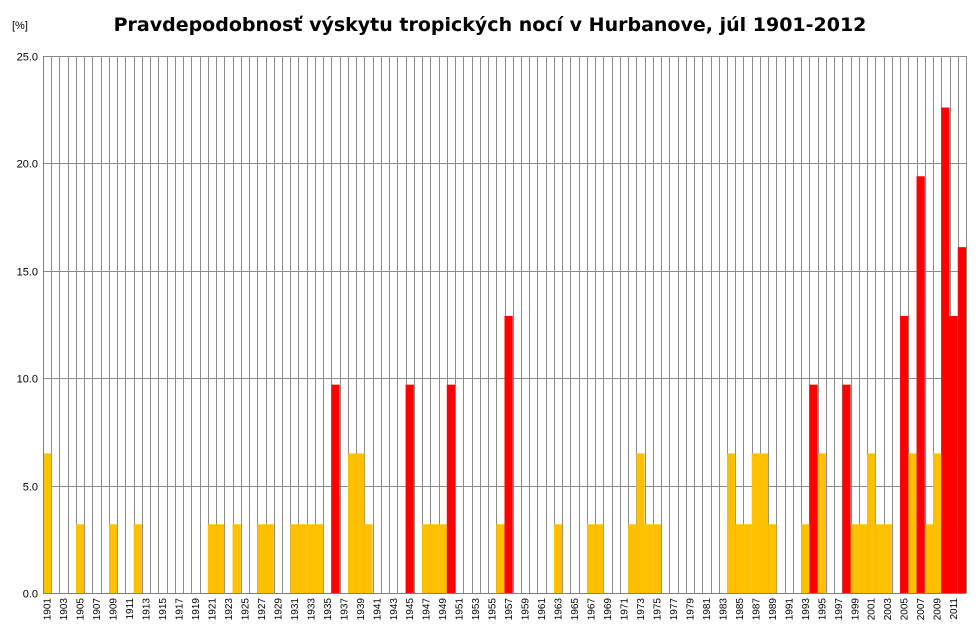  Describe the element at coordinates (442, 558) in the screenshot. I see `bar-1949` at that location.